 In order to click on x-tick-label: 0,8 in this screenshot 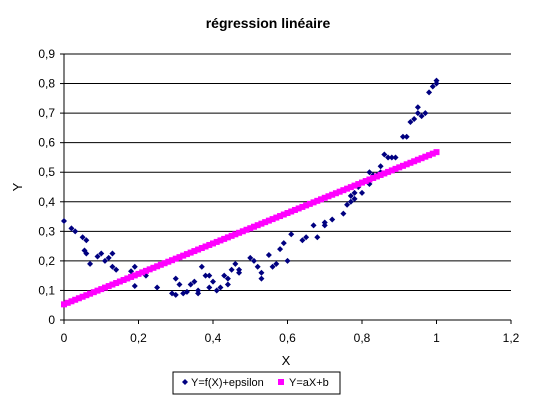, I will do `click(362, 338)`.